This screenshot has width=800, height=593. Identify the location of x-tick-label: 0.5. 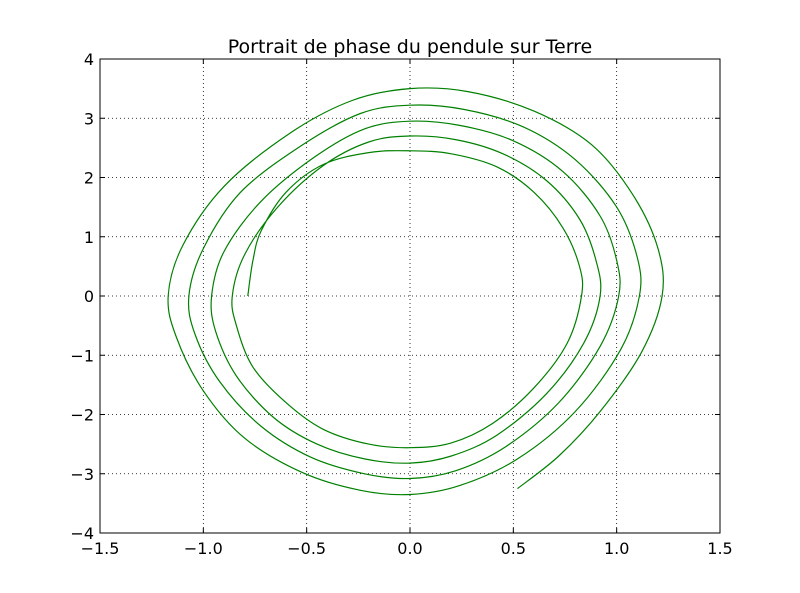
(513, 548).